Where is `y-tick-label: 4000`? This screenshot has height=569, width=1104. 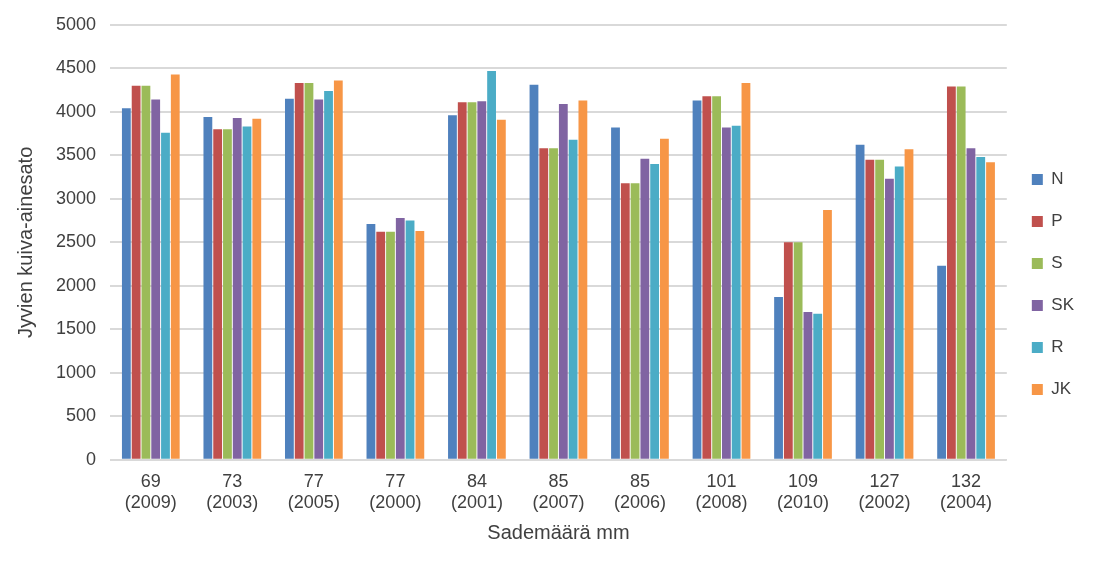 y-tick-label: 4000 is located at coordinates (76, 110).